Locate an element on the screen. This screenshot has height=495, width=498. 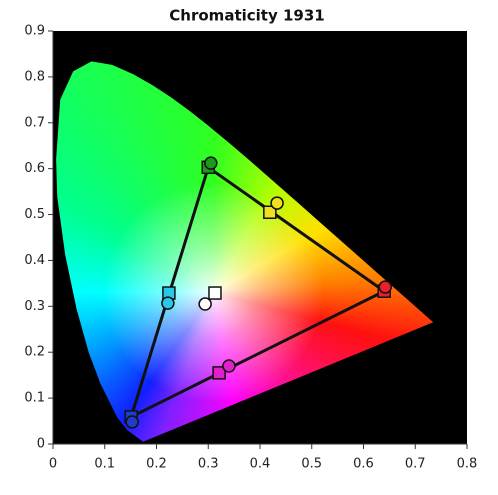
y-tick-label: 0.2 is located at coordinates (34, 352).